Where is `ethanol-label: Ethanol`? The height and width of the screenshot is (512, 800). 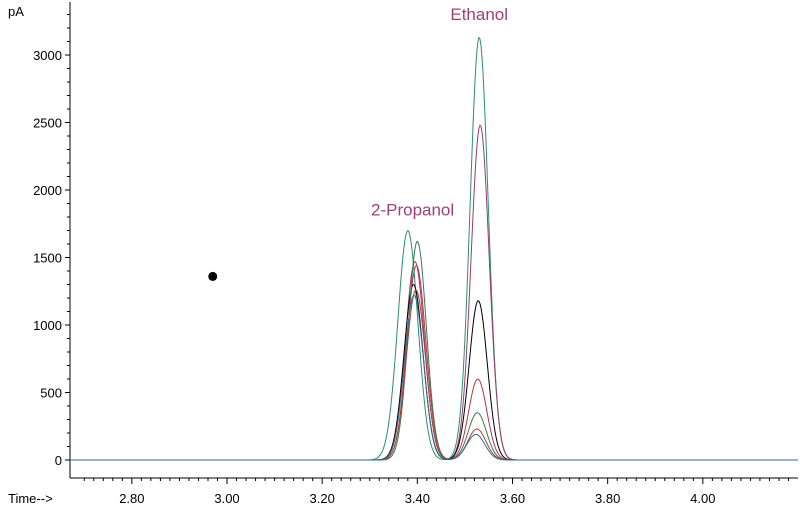 ethanol-label: Ethanol is located at coordinates (479, 14).